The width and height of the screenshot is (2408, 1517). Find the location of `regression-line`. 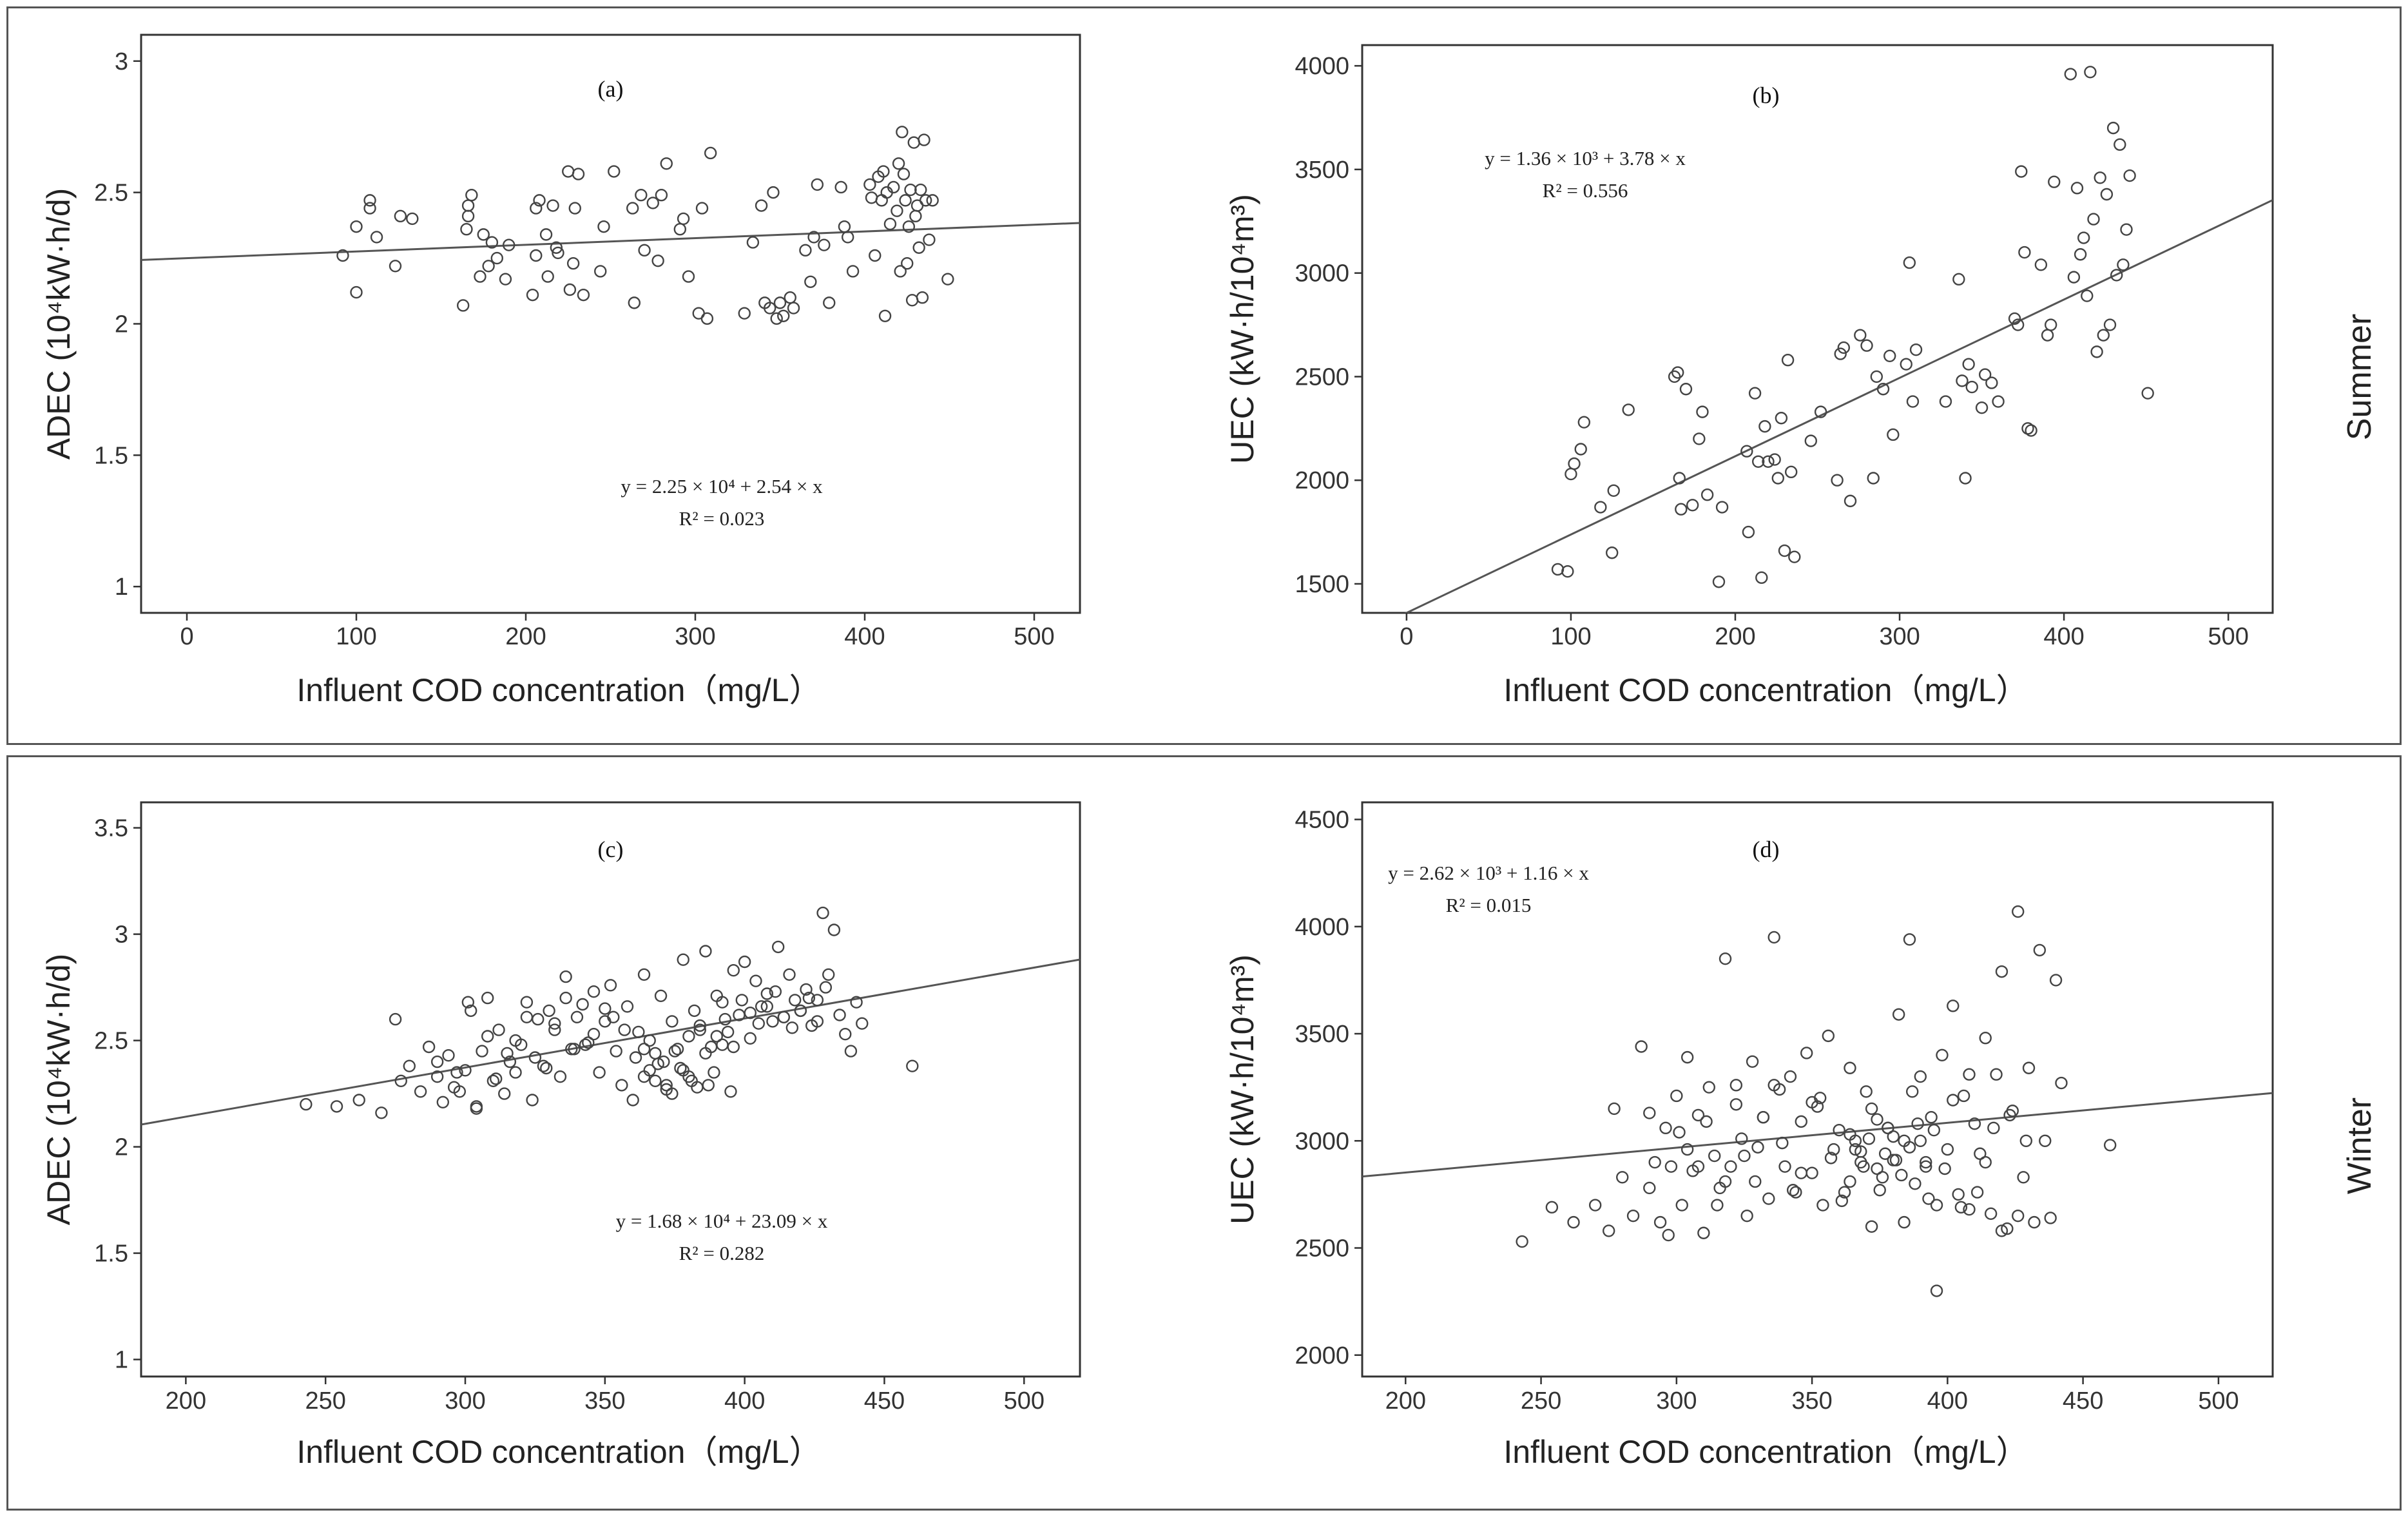

regression-line is located at coordinates (610, 1042).